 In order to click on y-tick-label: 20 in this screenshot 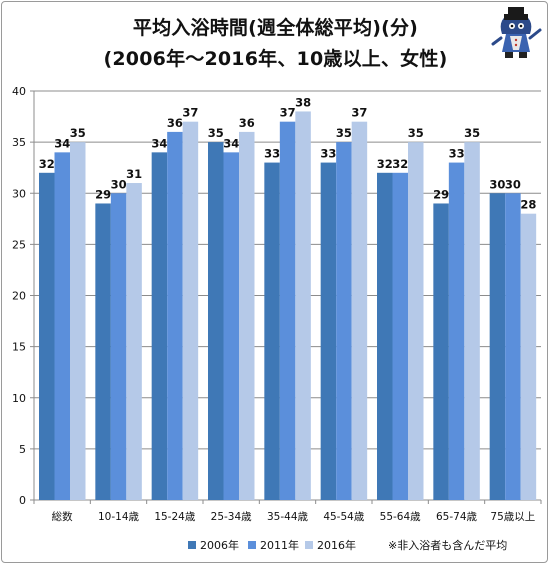, I will do `click(19, 296)`.